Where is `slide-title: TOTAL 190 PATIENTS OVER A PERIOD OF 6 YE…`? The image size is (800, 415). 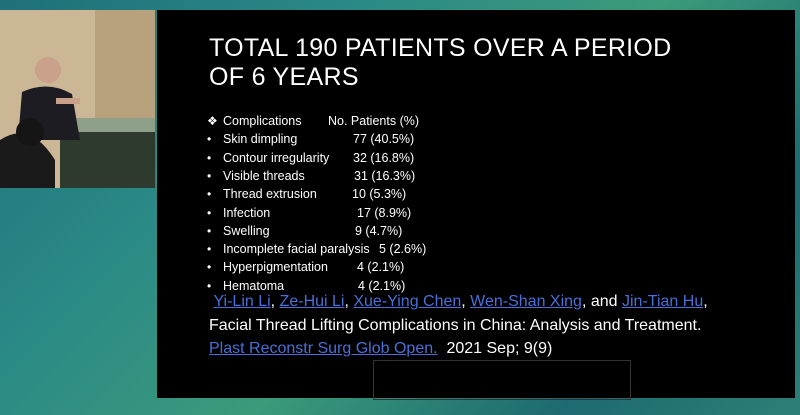 slide-title: TOTAL 190 PATIENTS OVER A PERIOD OF 6 YE… is located at coordinates (440, 63).